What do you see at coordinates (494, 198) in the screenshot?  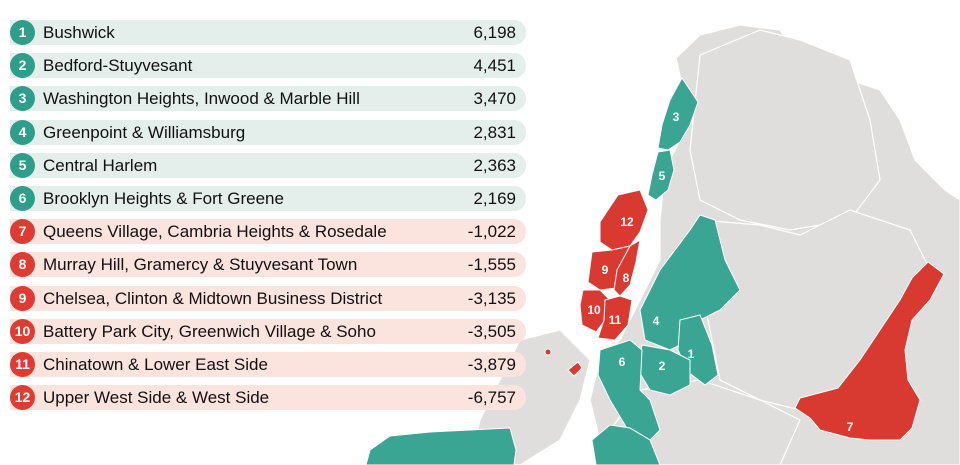 I see `population-change-value: 2,169` at bounding box center [494, 198].